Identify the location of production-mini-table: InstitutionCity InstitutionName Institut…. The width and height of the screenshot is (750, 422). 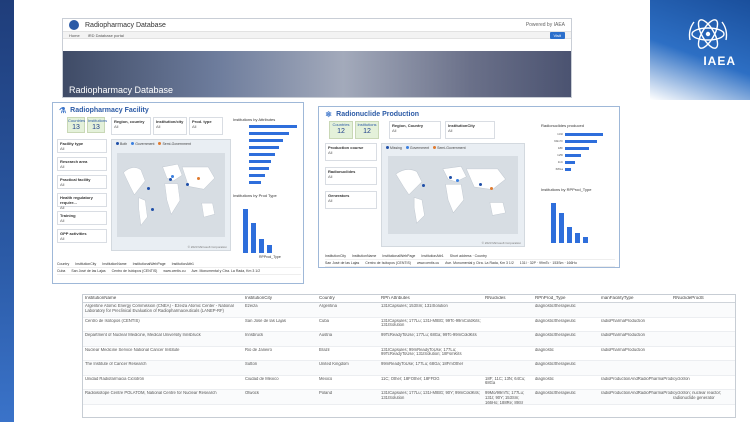
(470, 260).